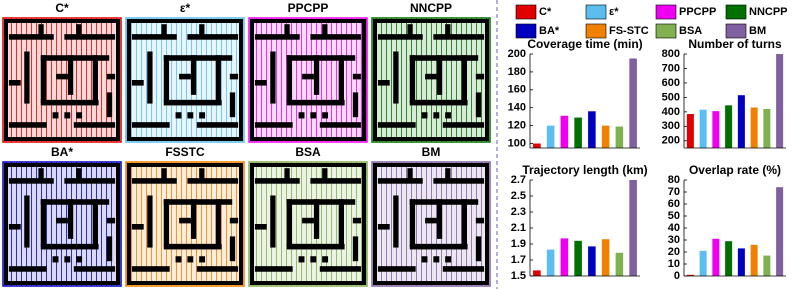 The width and height of the screenshot is (793, 289). I want to click on panel-title: BM, so click(431, 152).